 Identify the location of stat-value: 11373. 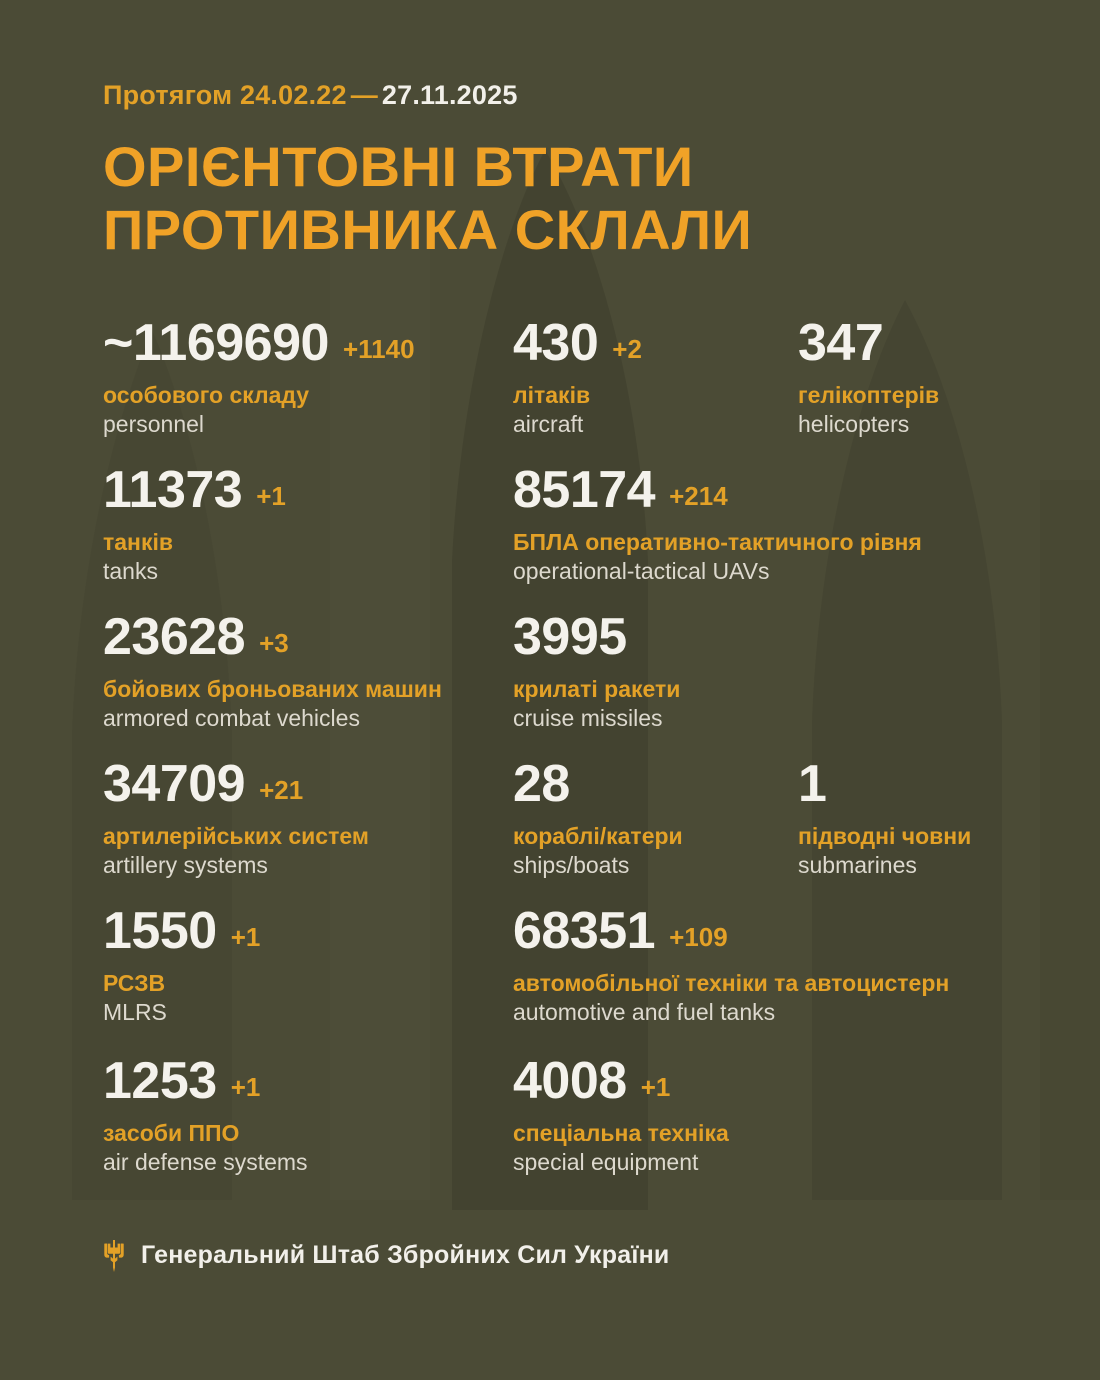
(173, 489).